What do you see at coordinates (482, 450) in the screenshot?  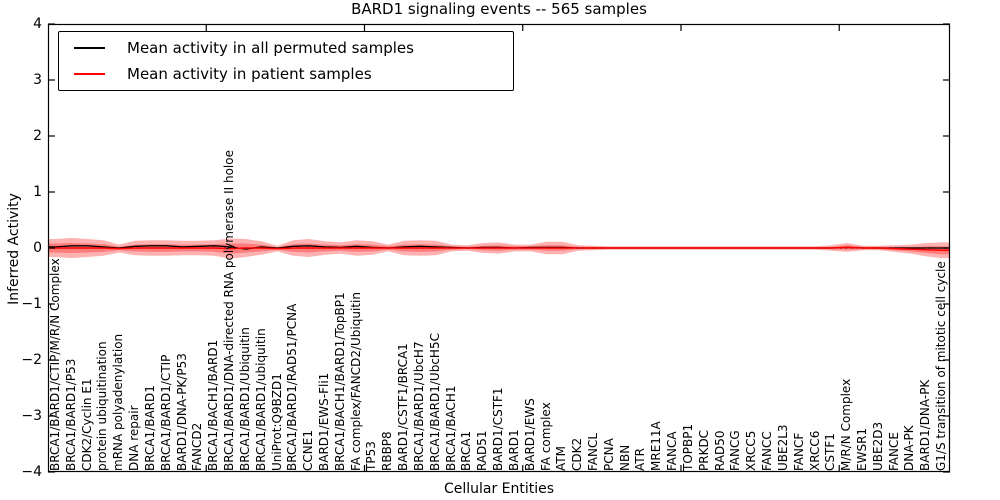 I see `x-category-label: RAD51` at bounding box center [482, 450].